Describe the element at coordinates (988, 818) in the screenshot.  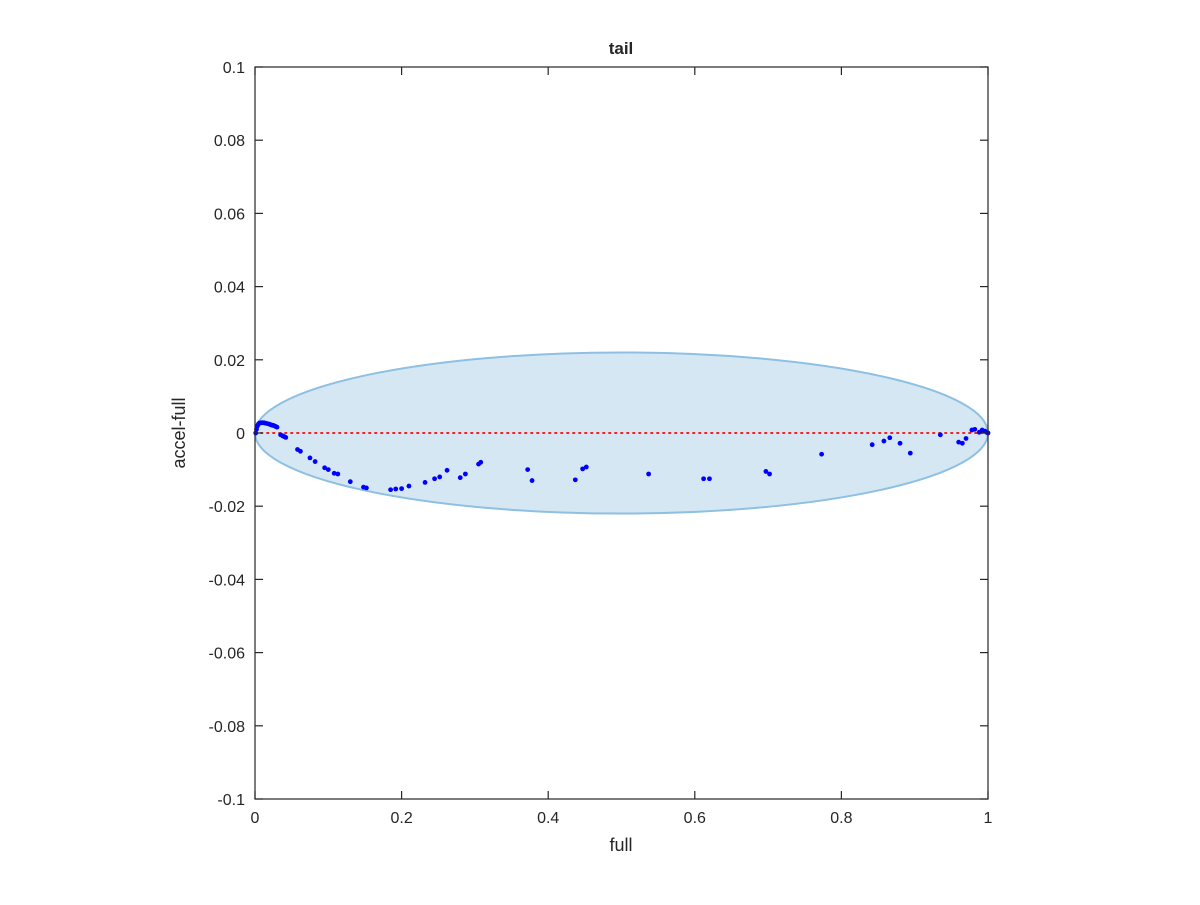
I see `x-tick-label: 1` at that location.